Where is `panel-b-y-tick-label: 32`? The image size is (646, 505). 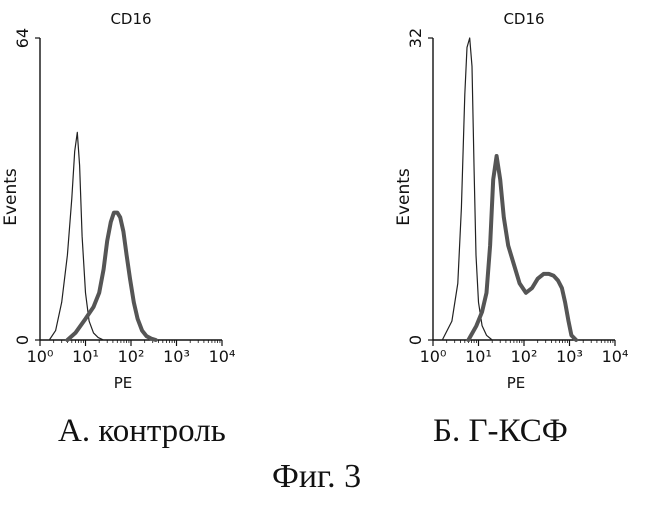 panel-b-y-tick-label: 32 is located at coordinates (415, 38).